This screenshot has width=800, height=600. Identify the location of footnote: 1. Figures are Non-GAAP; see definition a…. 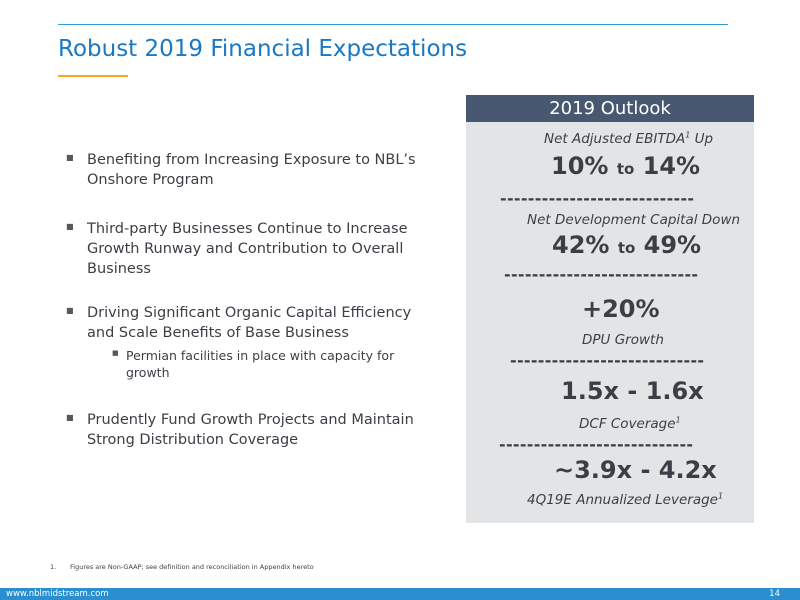
(182, 567).